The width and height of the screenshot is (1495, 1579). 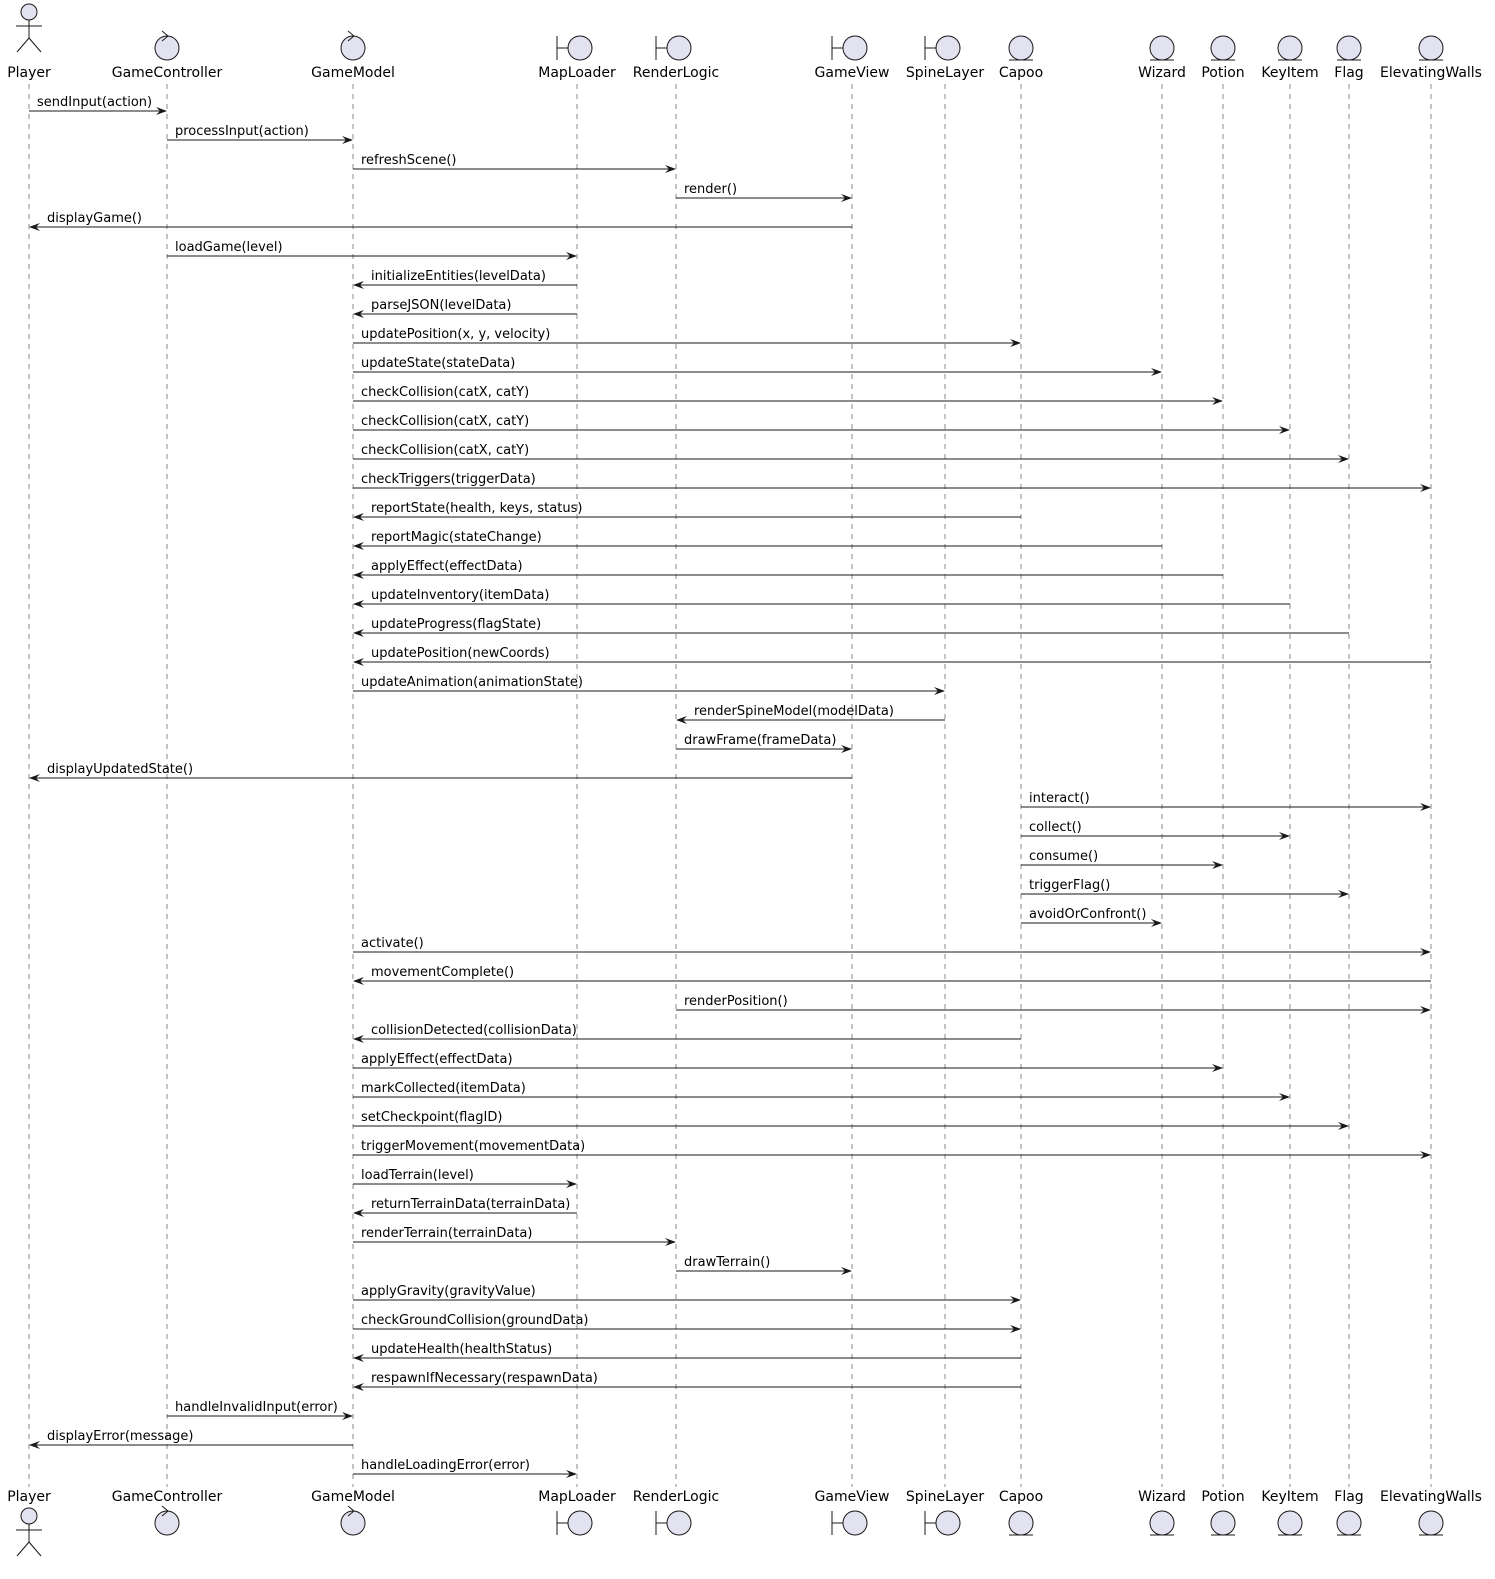 I want to click on message-27: consume(), so click(x=1122, y=859).